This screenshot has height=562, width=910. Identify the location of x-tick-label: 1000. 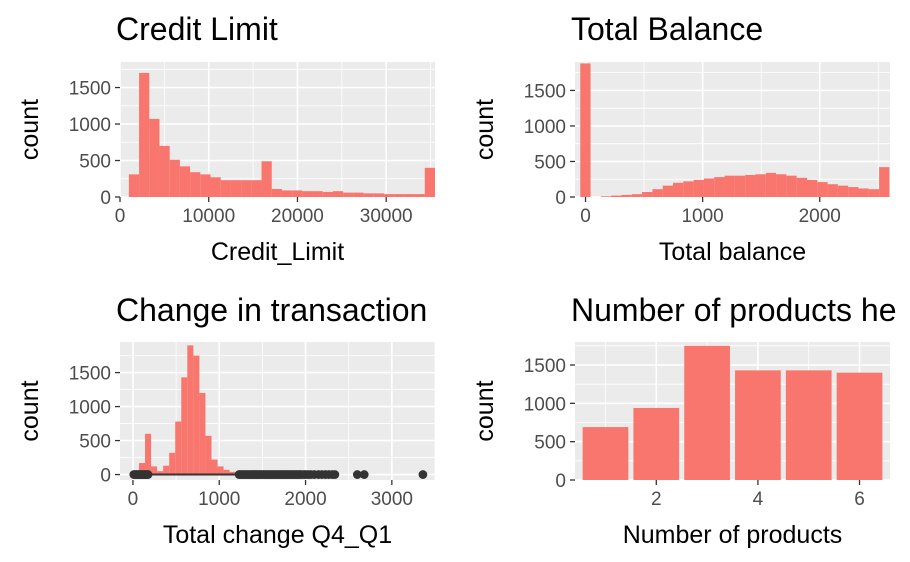
(702, 216).